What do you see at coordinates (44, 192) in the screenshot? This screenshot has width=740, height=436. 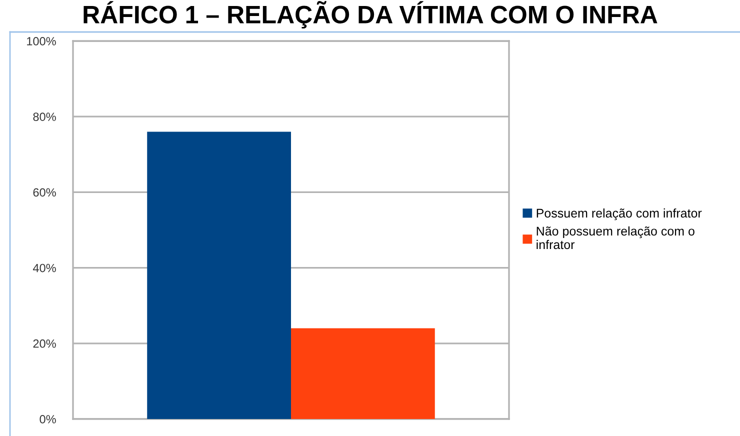 I see `y-tick-label: 60%` at bounding box center [44, 192].